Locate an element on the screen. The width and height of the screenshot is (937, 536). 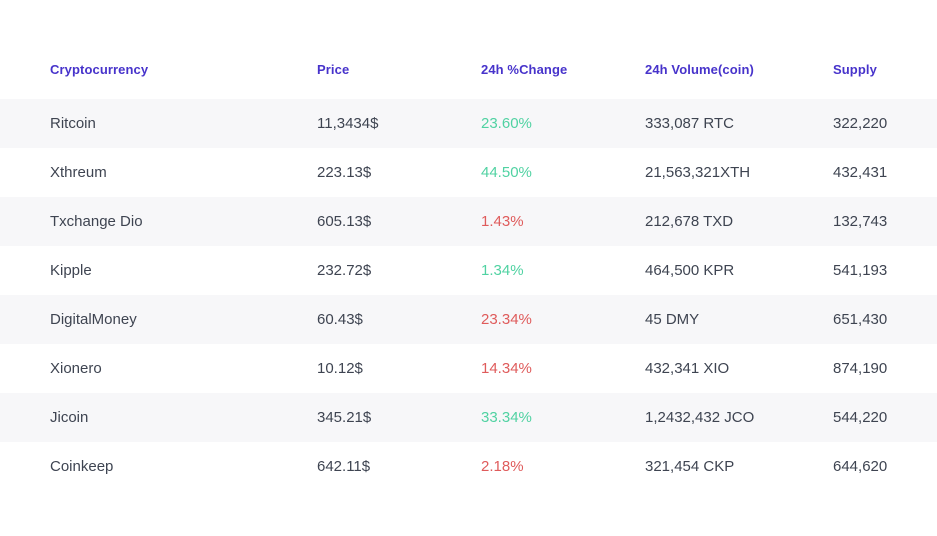
change-value: 44.50% is located at coordinates (506, 172).